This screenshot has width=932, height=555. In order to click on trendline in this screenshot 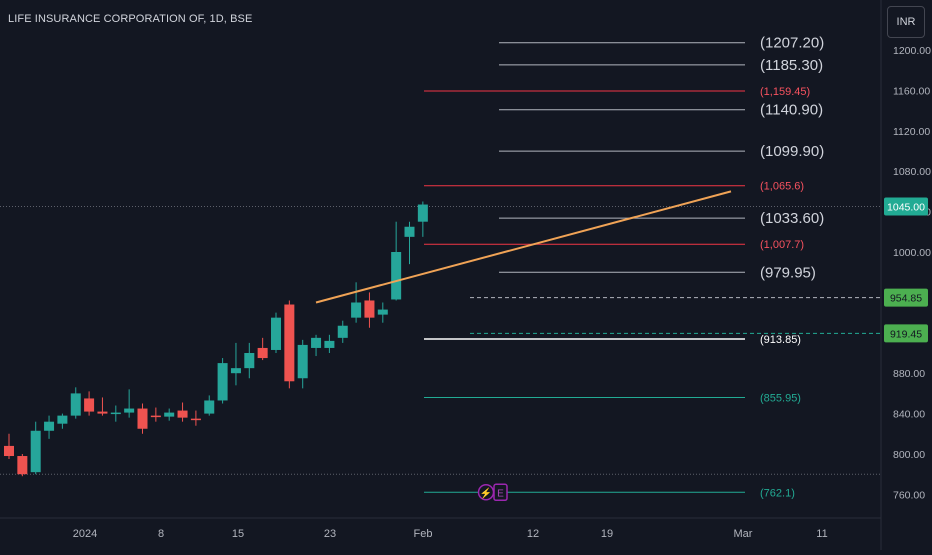, I will do `click(523, 247)`.